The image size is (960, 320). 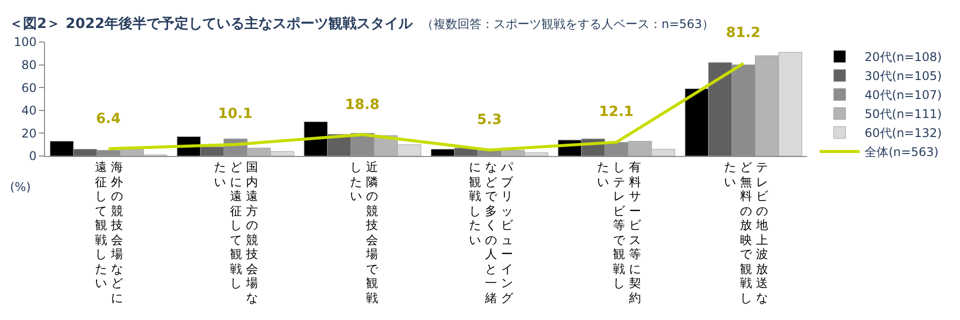 What do you see at coordinates (746, 232) in the screenshot?
I see `category-label: テレビの地上波放送など無料の放映で観戦したい` at bounding box center [746, 232].